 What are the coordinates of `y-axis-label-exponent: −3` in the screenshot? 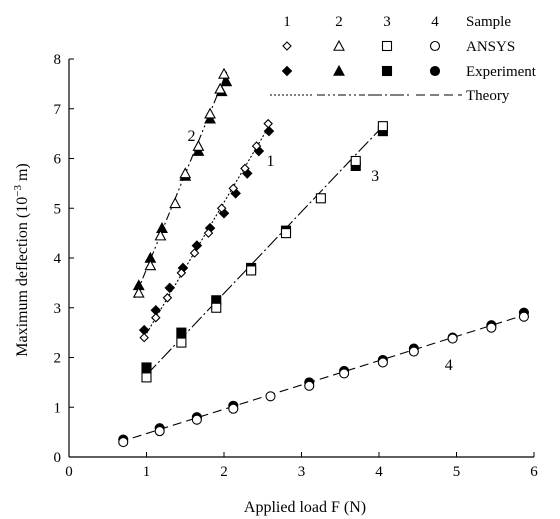 It's located at (18, 191).